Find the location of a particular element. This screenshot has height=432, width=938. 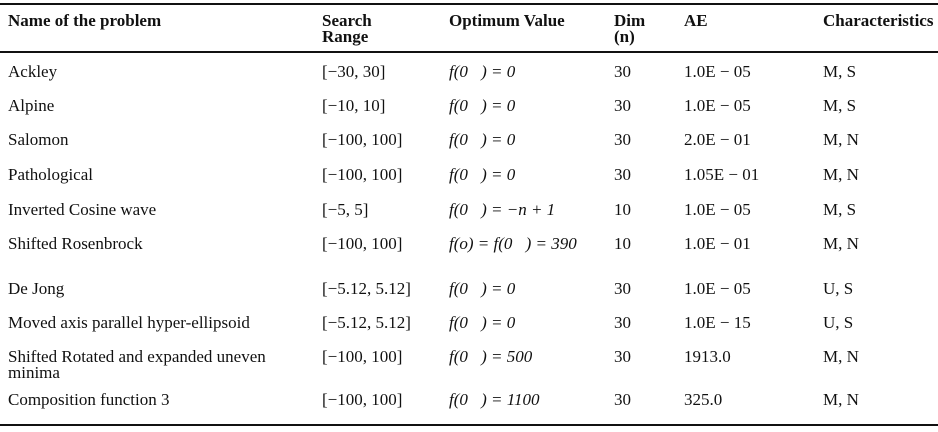

cell-optimum-value: f(0⃗) = 1100 is located at coordinates (494, 399).